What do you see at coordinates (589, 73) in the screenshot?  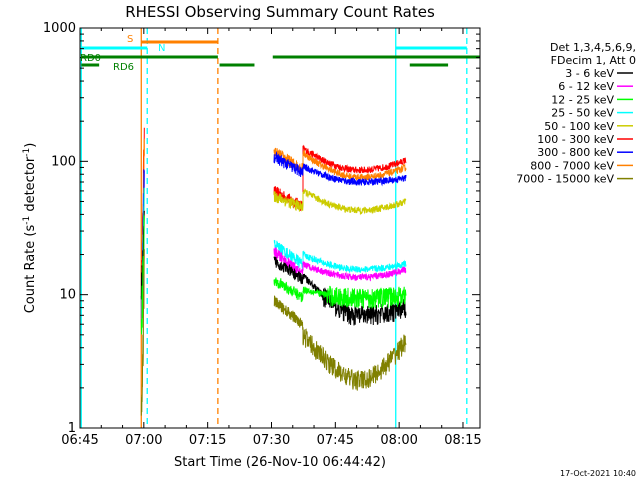 I see `legend-label-0: 3 - 6 keV` at bounding box center [589, 73].